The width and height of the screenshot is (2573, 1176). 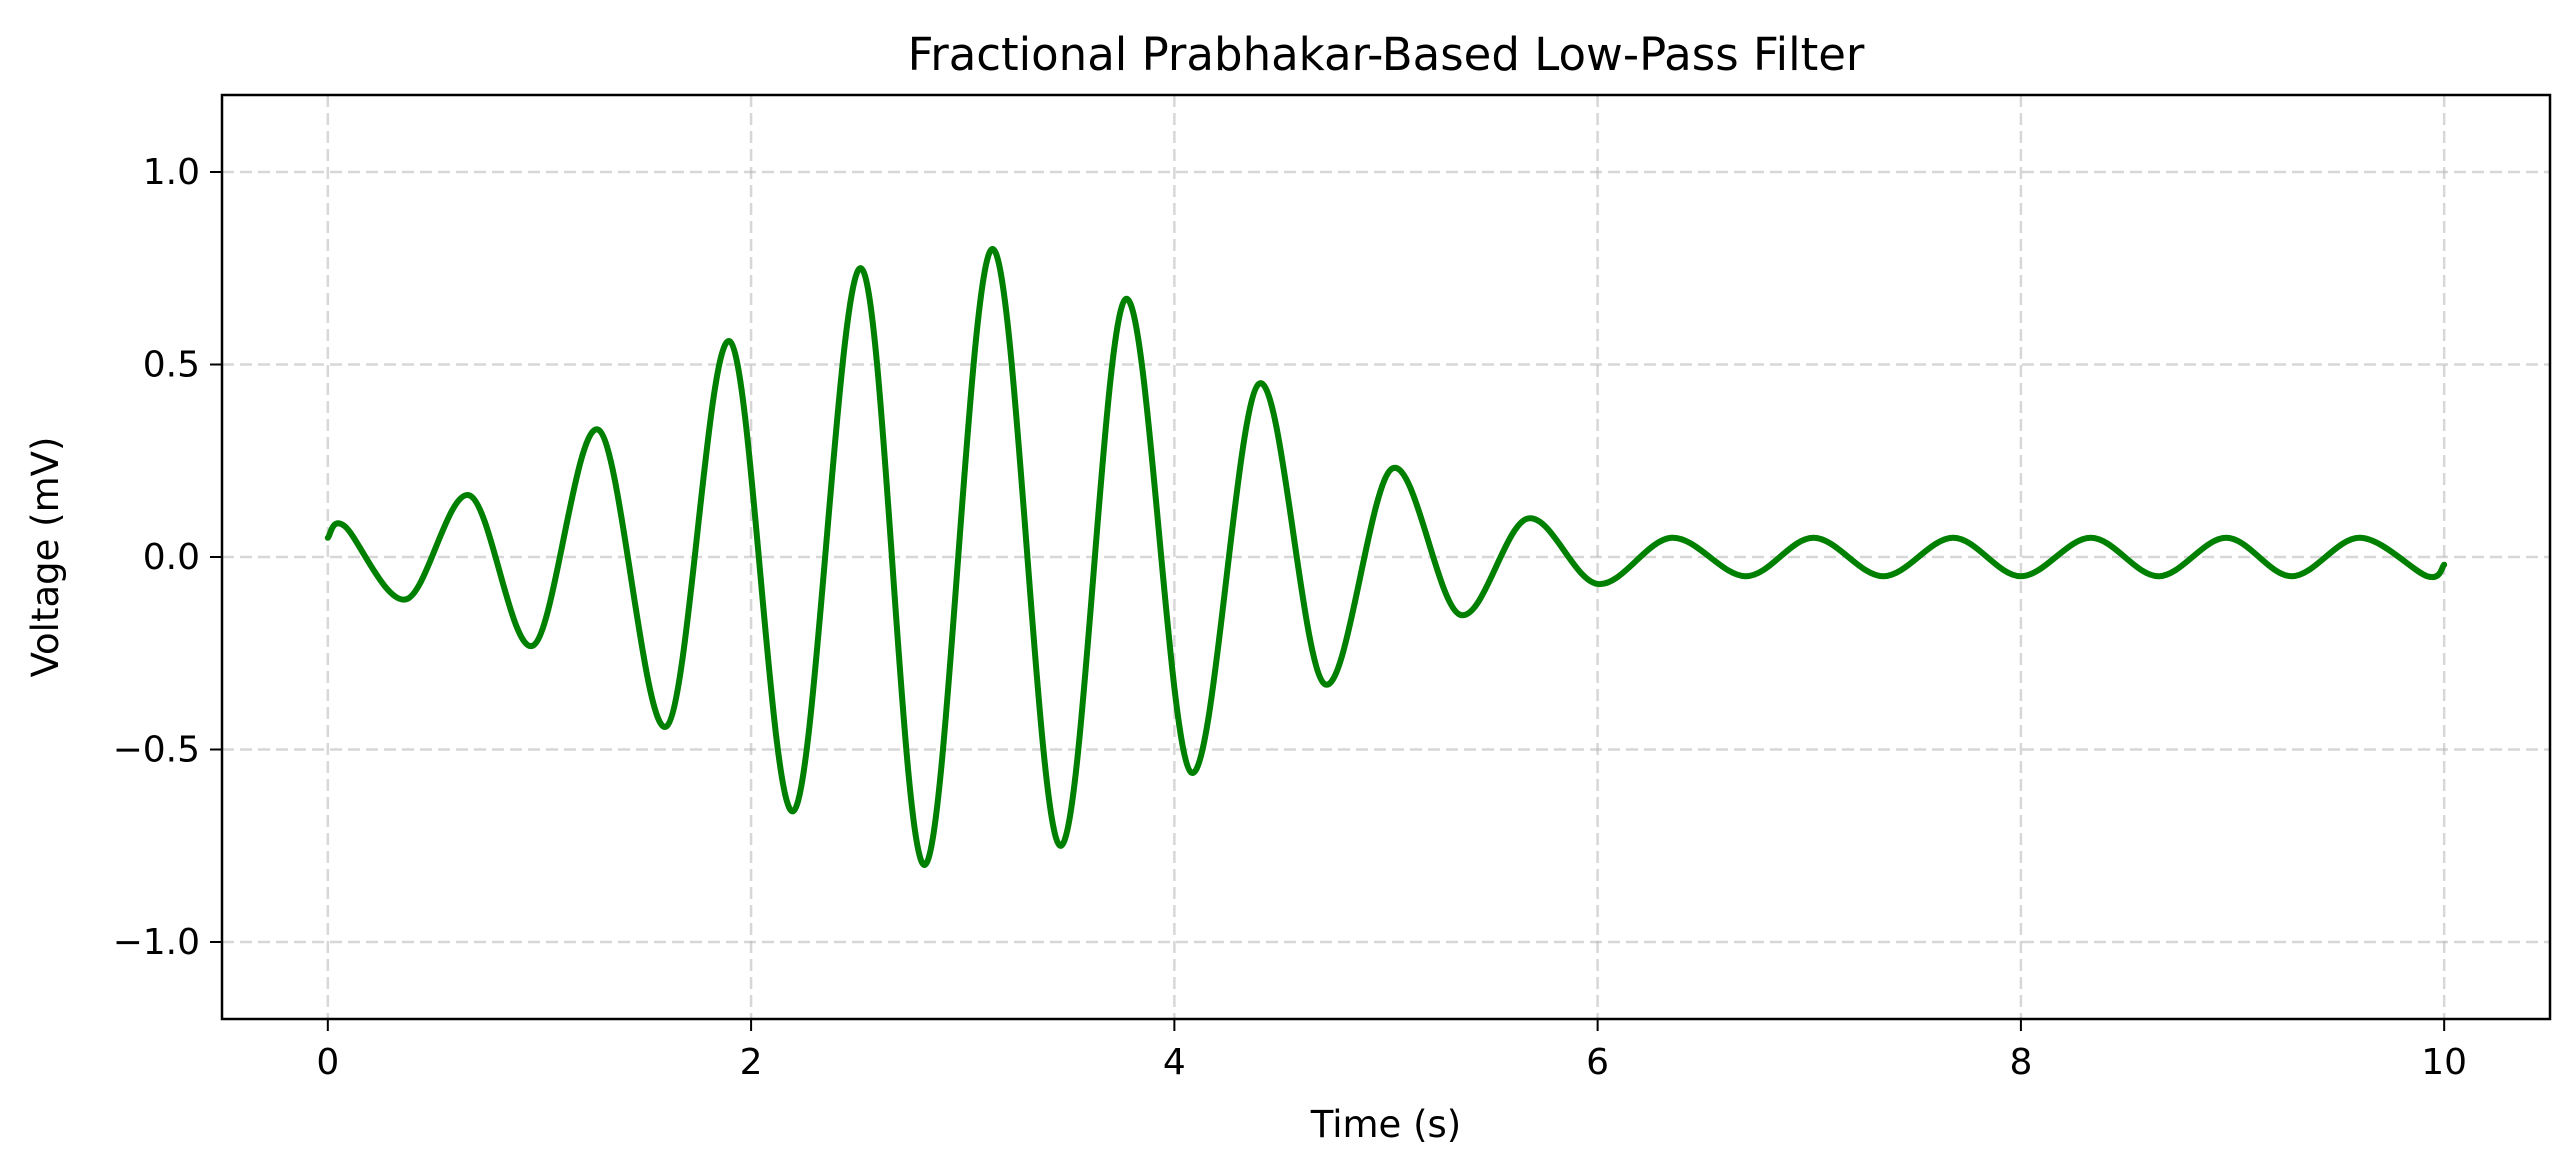 What do you see at coordinates (171, 557) in the screenshot?
I see `y-tick-label: 0.0` at bounding box center [171, 557].